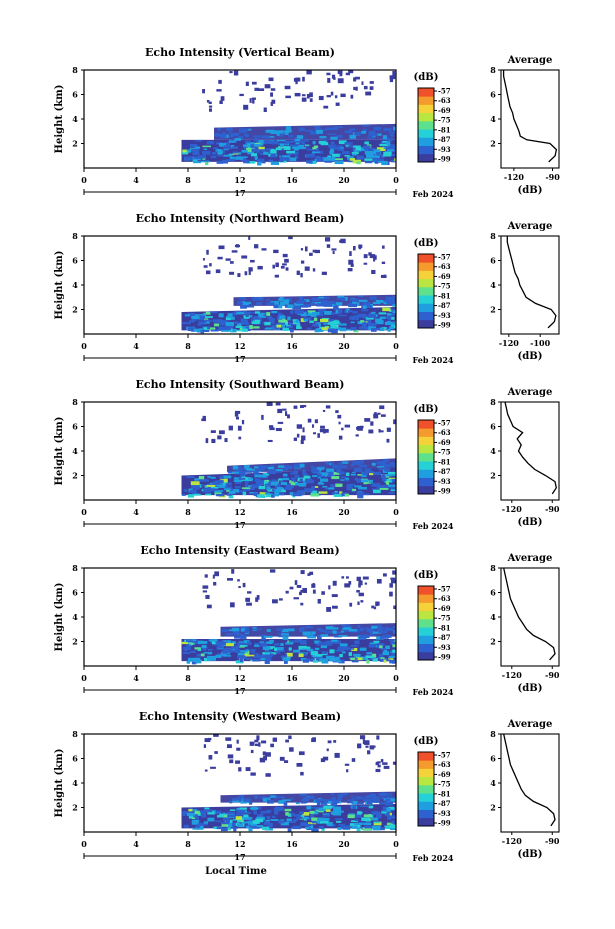 This screenshot has height=929, width=615. Describe the element at coordinates (75, 236) in the screenshot. I see `y-tick-label: 8` at that location.